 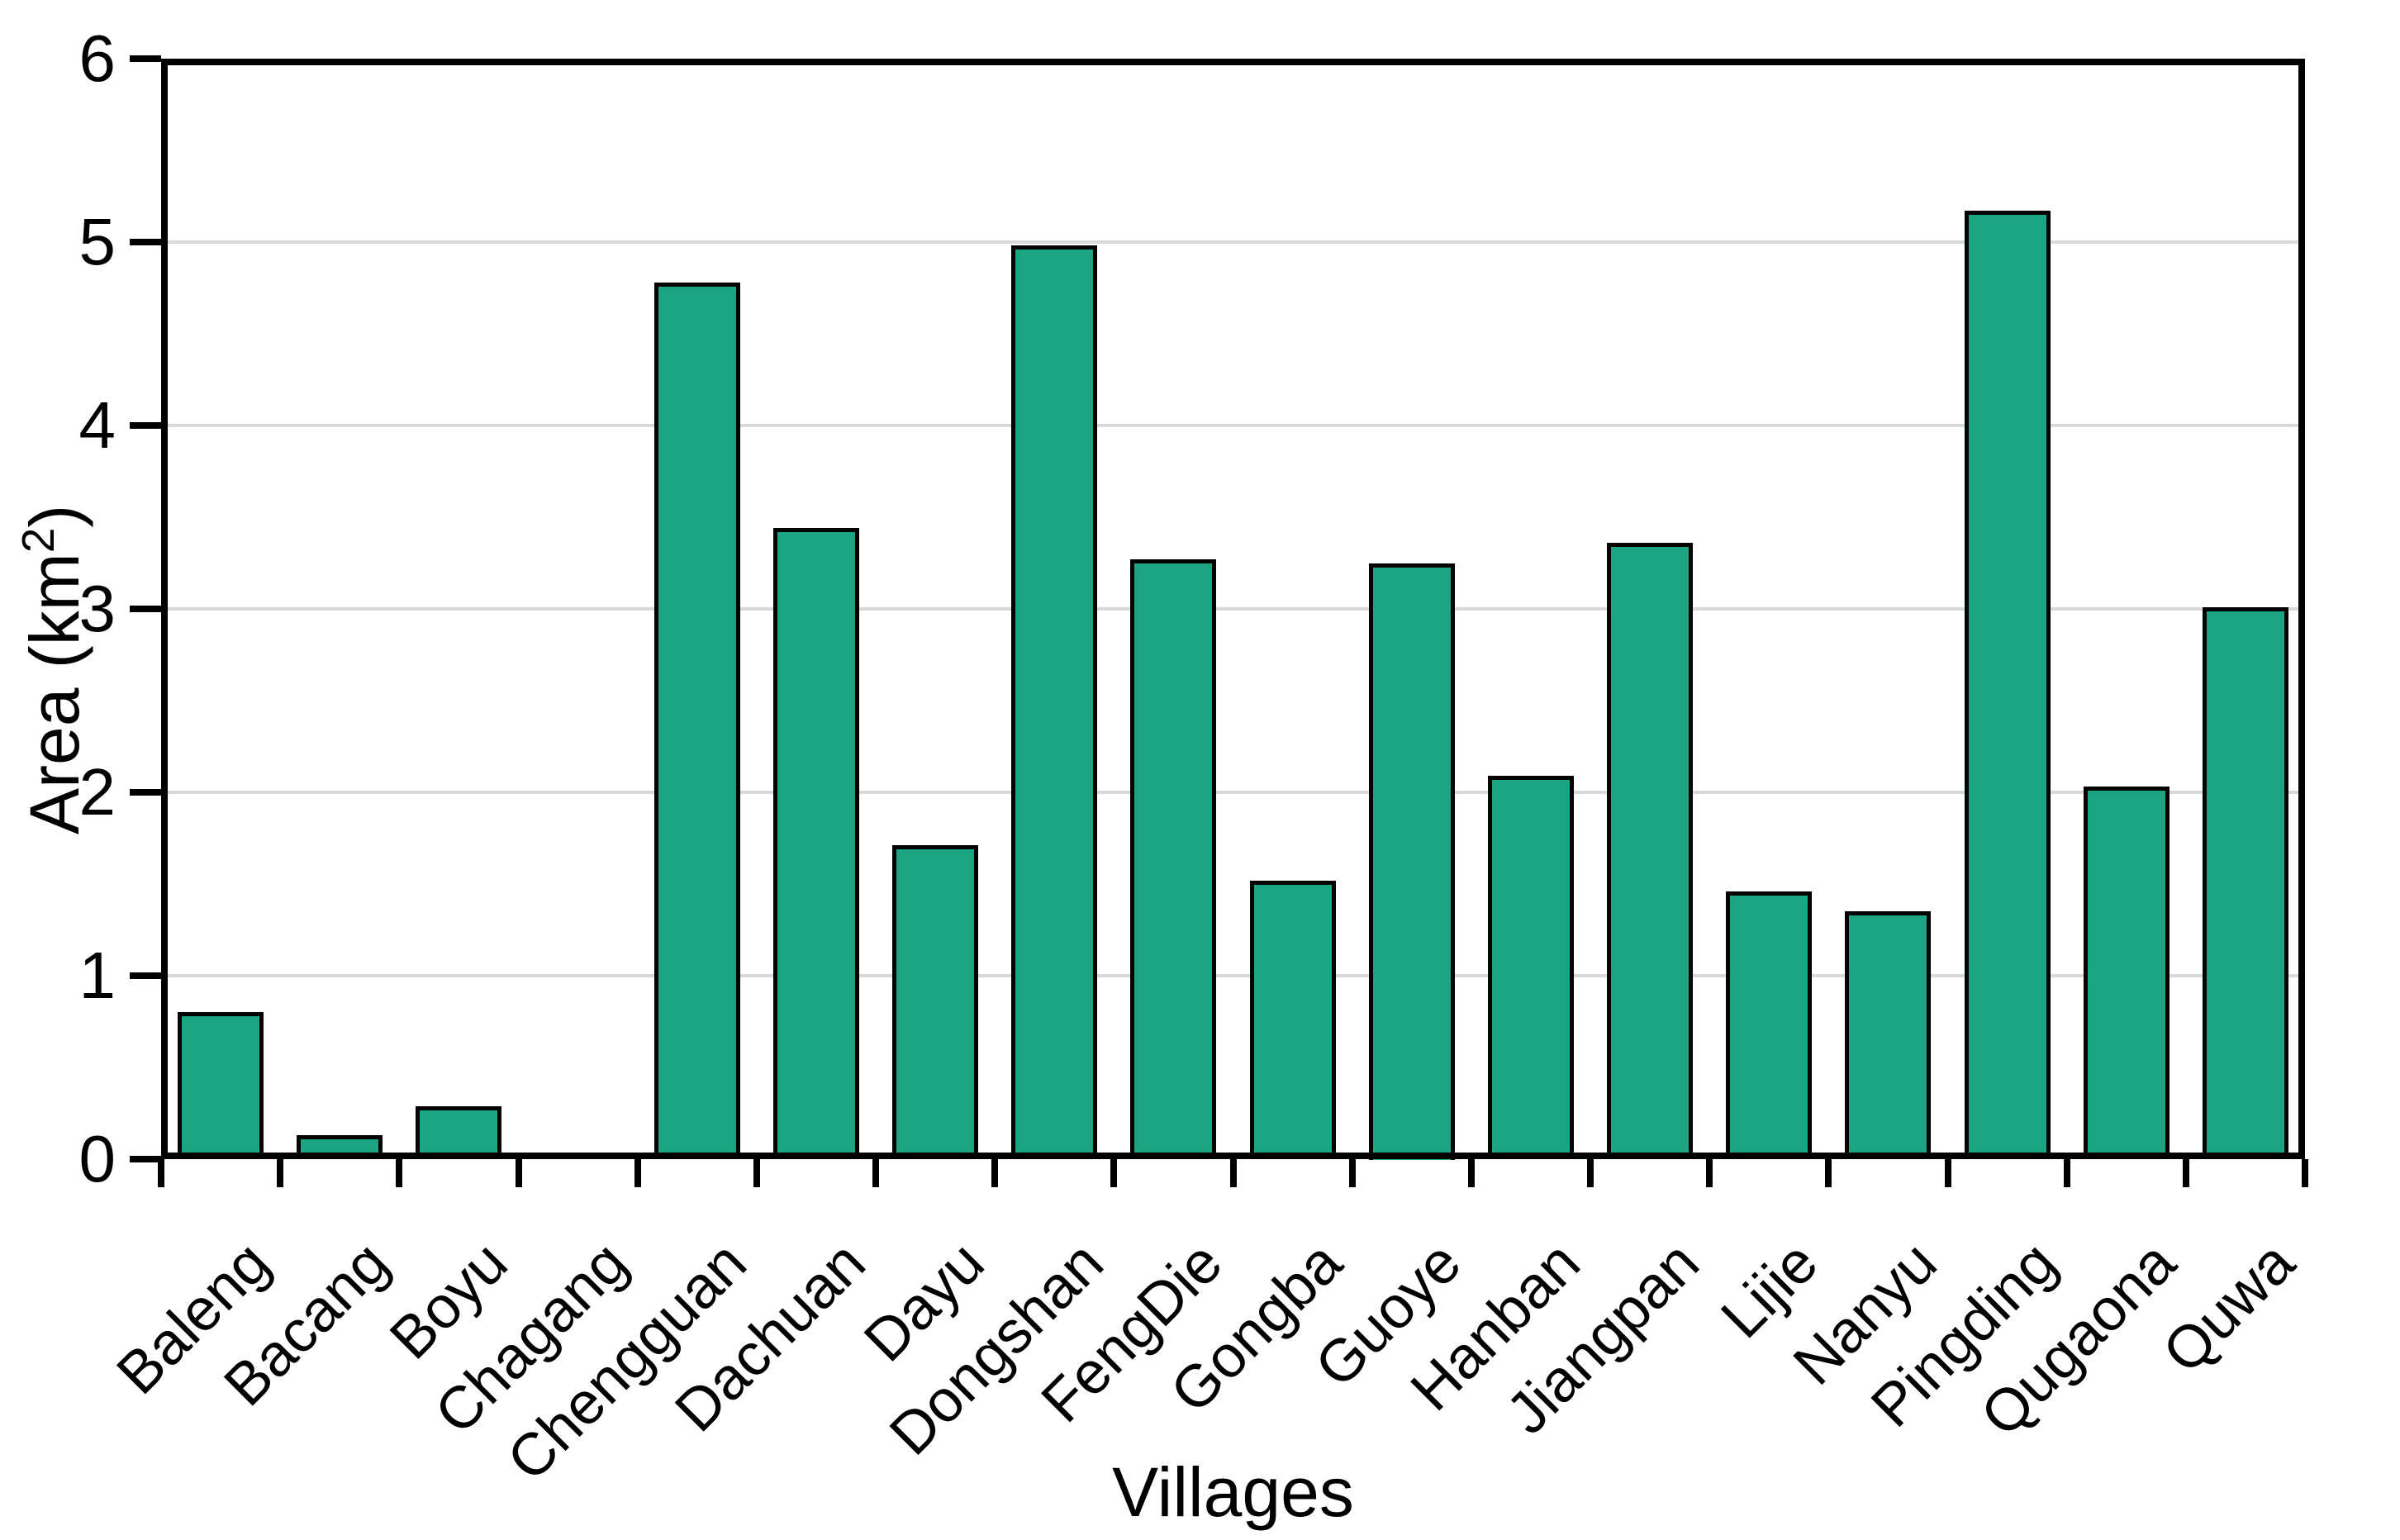 I want to click on y-axis-tick-label: 4, so click(x=97, y=425).